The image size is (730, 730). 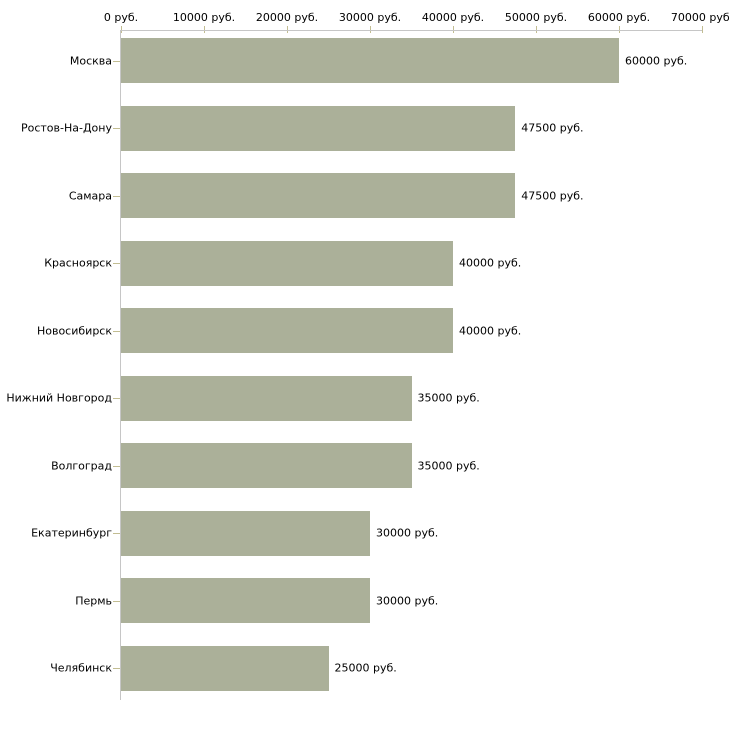 What do you see at coordinates (81, 668) in the screenshot?
I see `category-label: Челябинск` at bounding box center [81, 668].